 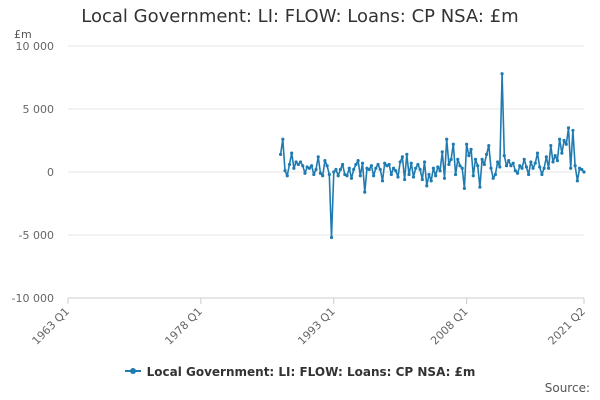 What do you see at coordinates (36, 235) in the screenshot?
I see `y-tick-label: -5 000` at bounding box center [36, 235].